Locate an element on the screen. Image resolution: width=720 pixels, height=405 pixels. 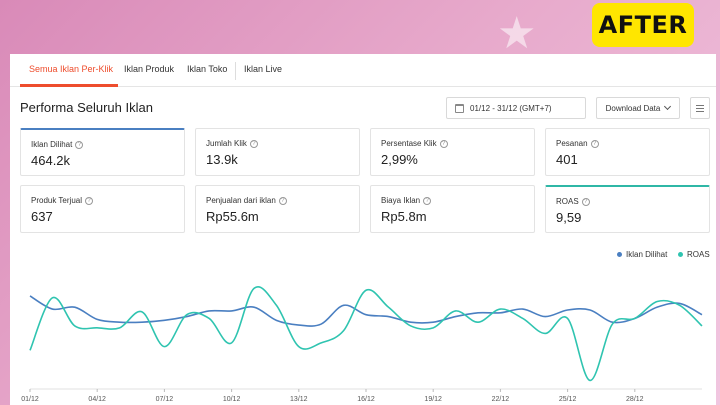
x-tick-label: 13/12 is located at coordinates (299, 399).